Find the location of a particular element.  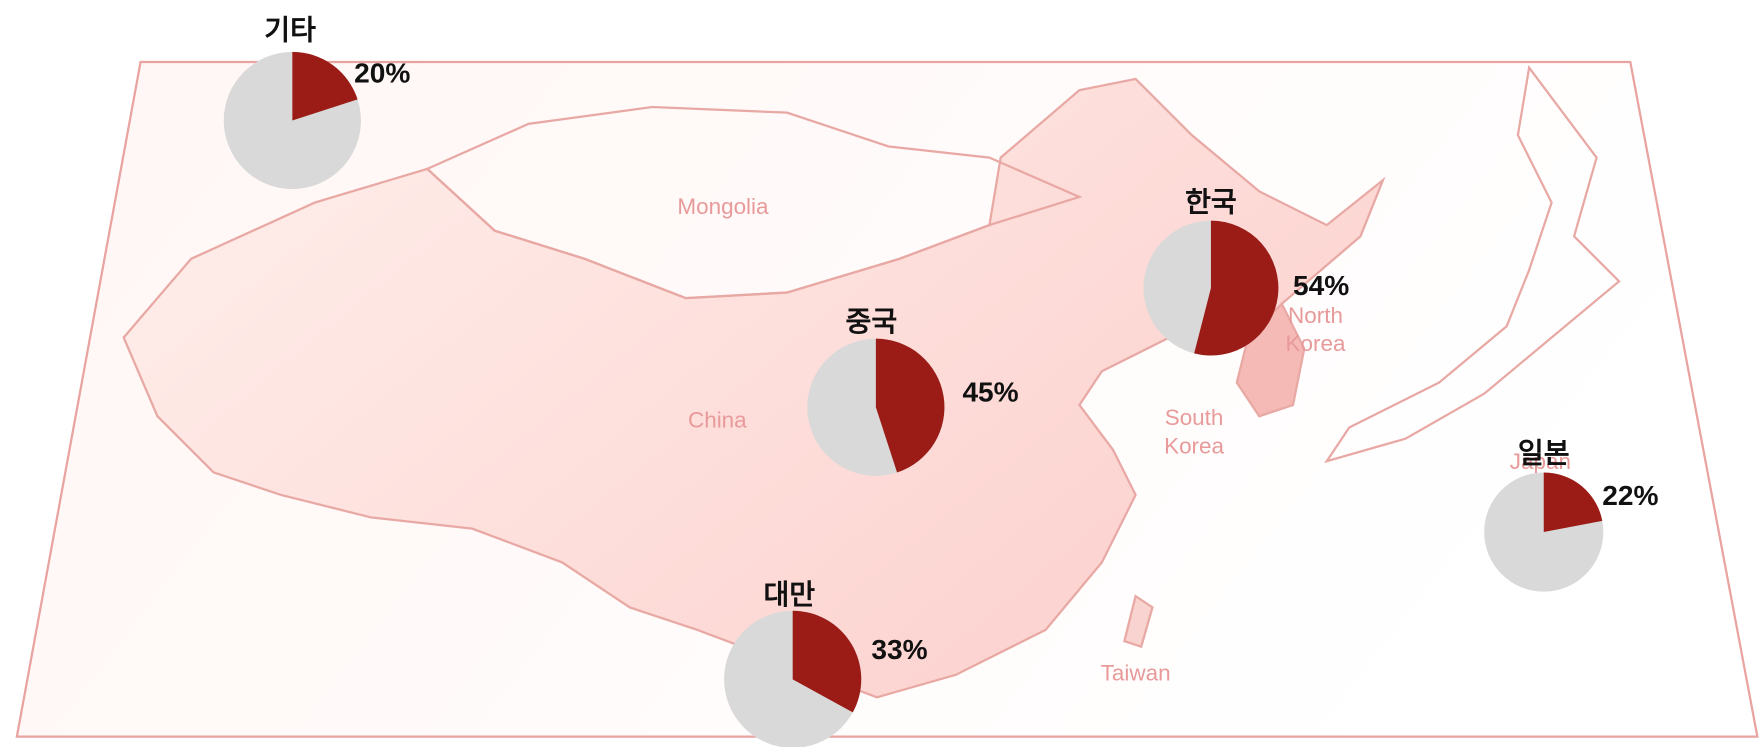

taiwan-outline is located at coordinates (1138, 621).